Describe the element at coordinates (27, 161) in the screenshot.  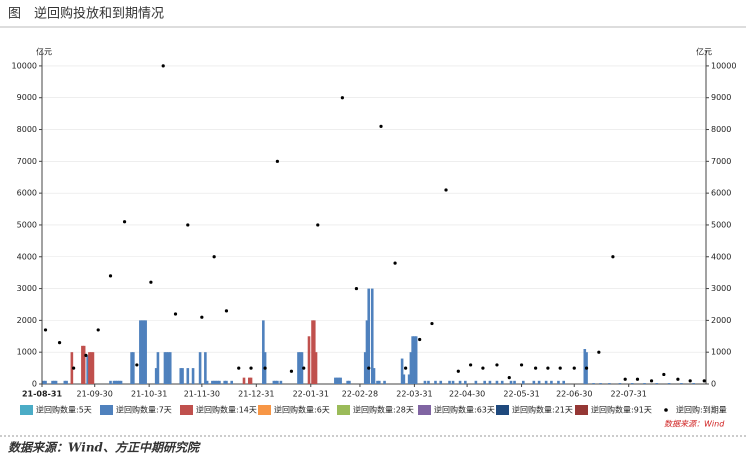
I see `y-tick-label: 7000` at that location.